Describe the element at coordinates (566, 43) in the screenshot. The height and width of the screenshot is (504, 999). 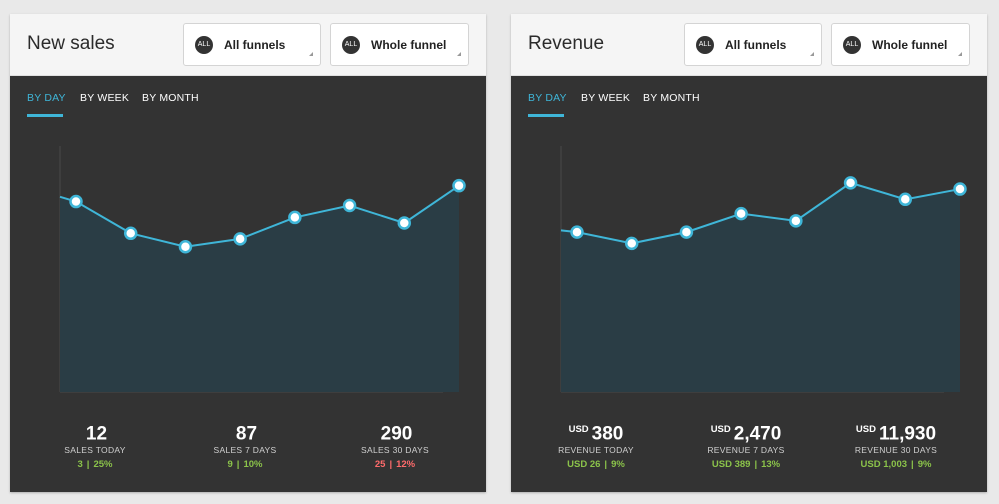
I see `card-title: Revenue` at that location.